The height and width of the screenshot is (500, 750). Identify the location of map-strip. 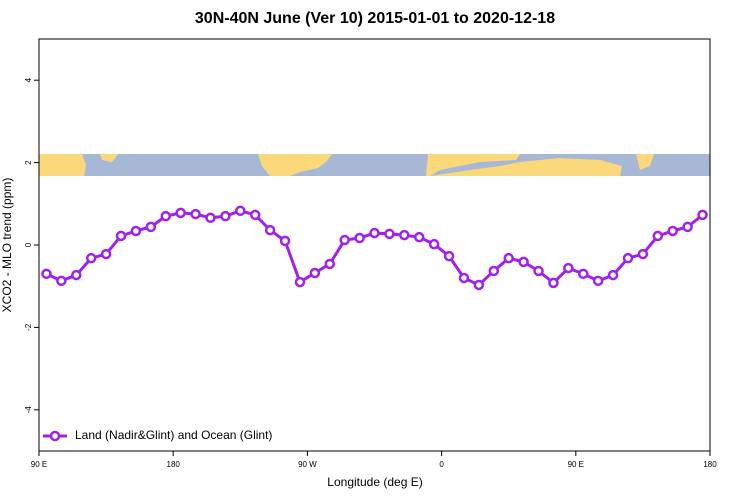
(374, 165).